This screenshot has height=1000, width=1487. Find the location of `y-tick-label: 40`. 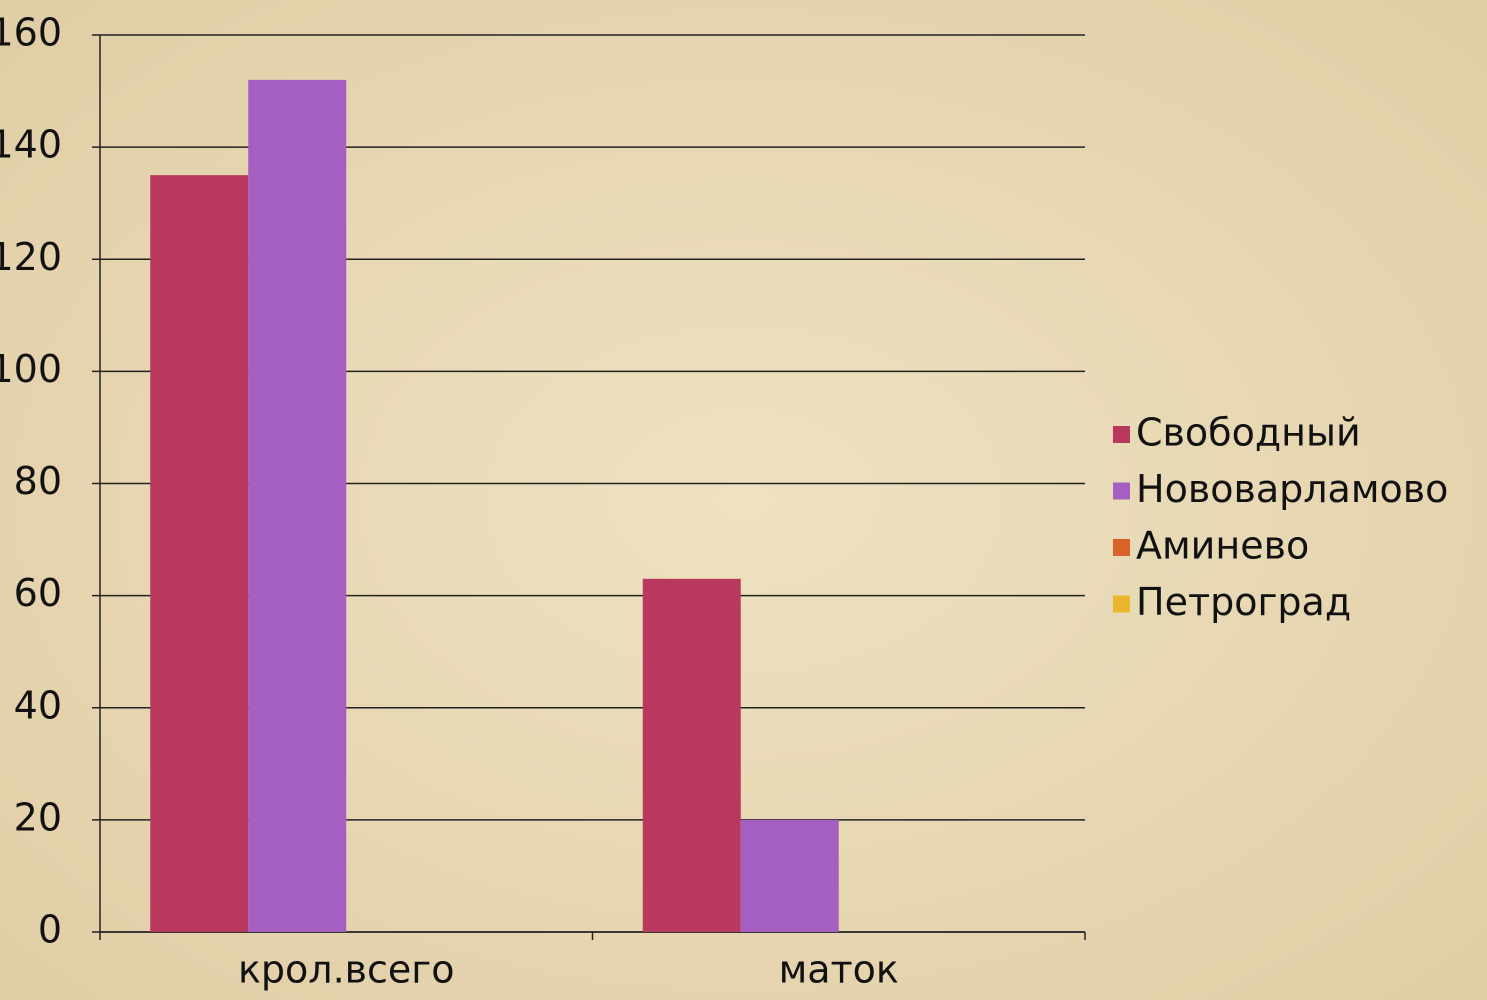

y-tick-label: 40 is located at coordinates (38, 705).